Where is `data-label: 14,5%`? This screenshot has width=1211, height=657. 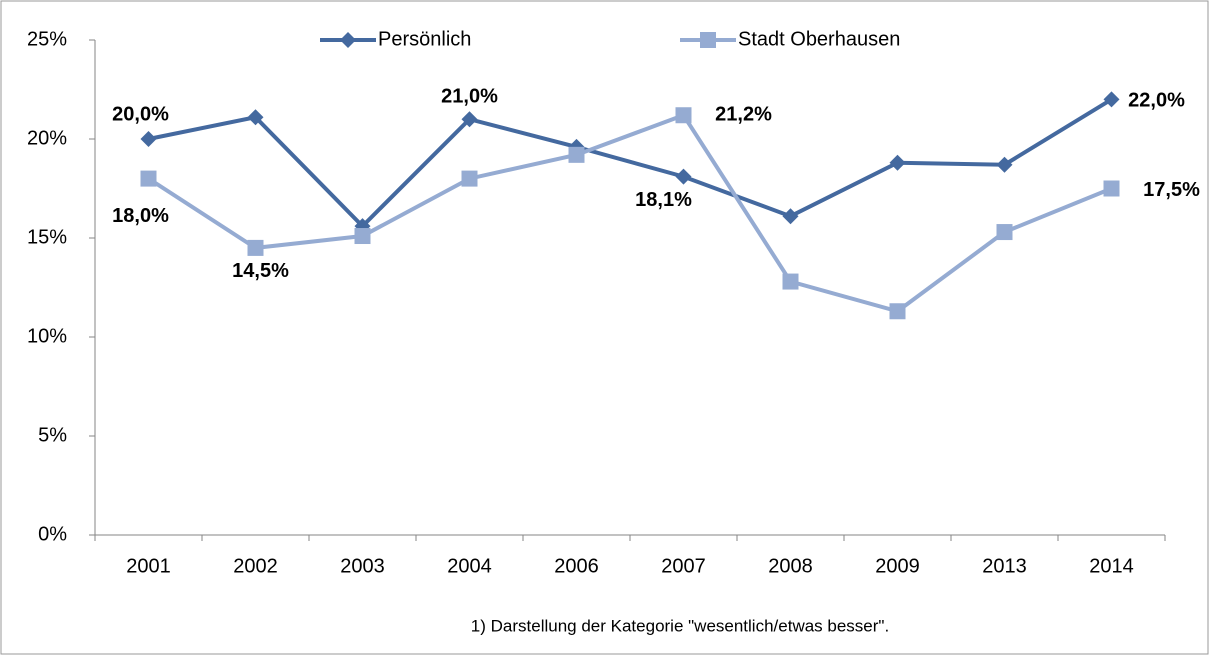 data-label: 14,5% is located at coordinates (260, 271).